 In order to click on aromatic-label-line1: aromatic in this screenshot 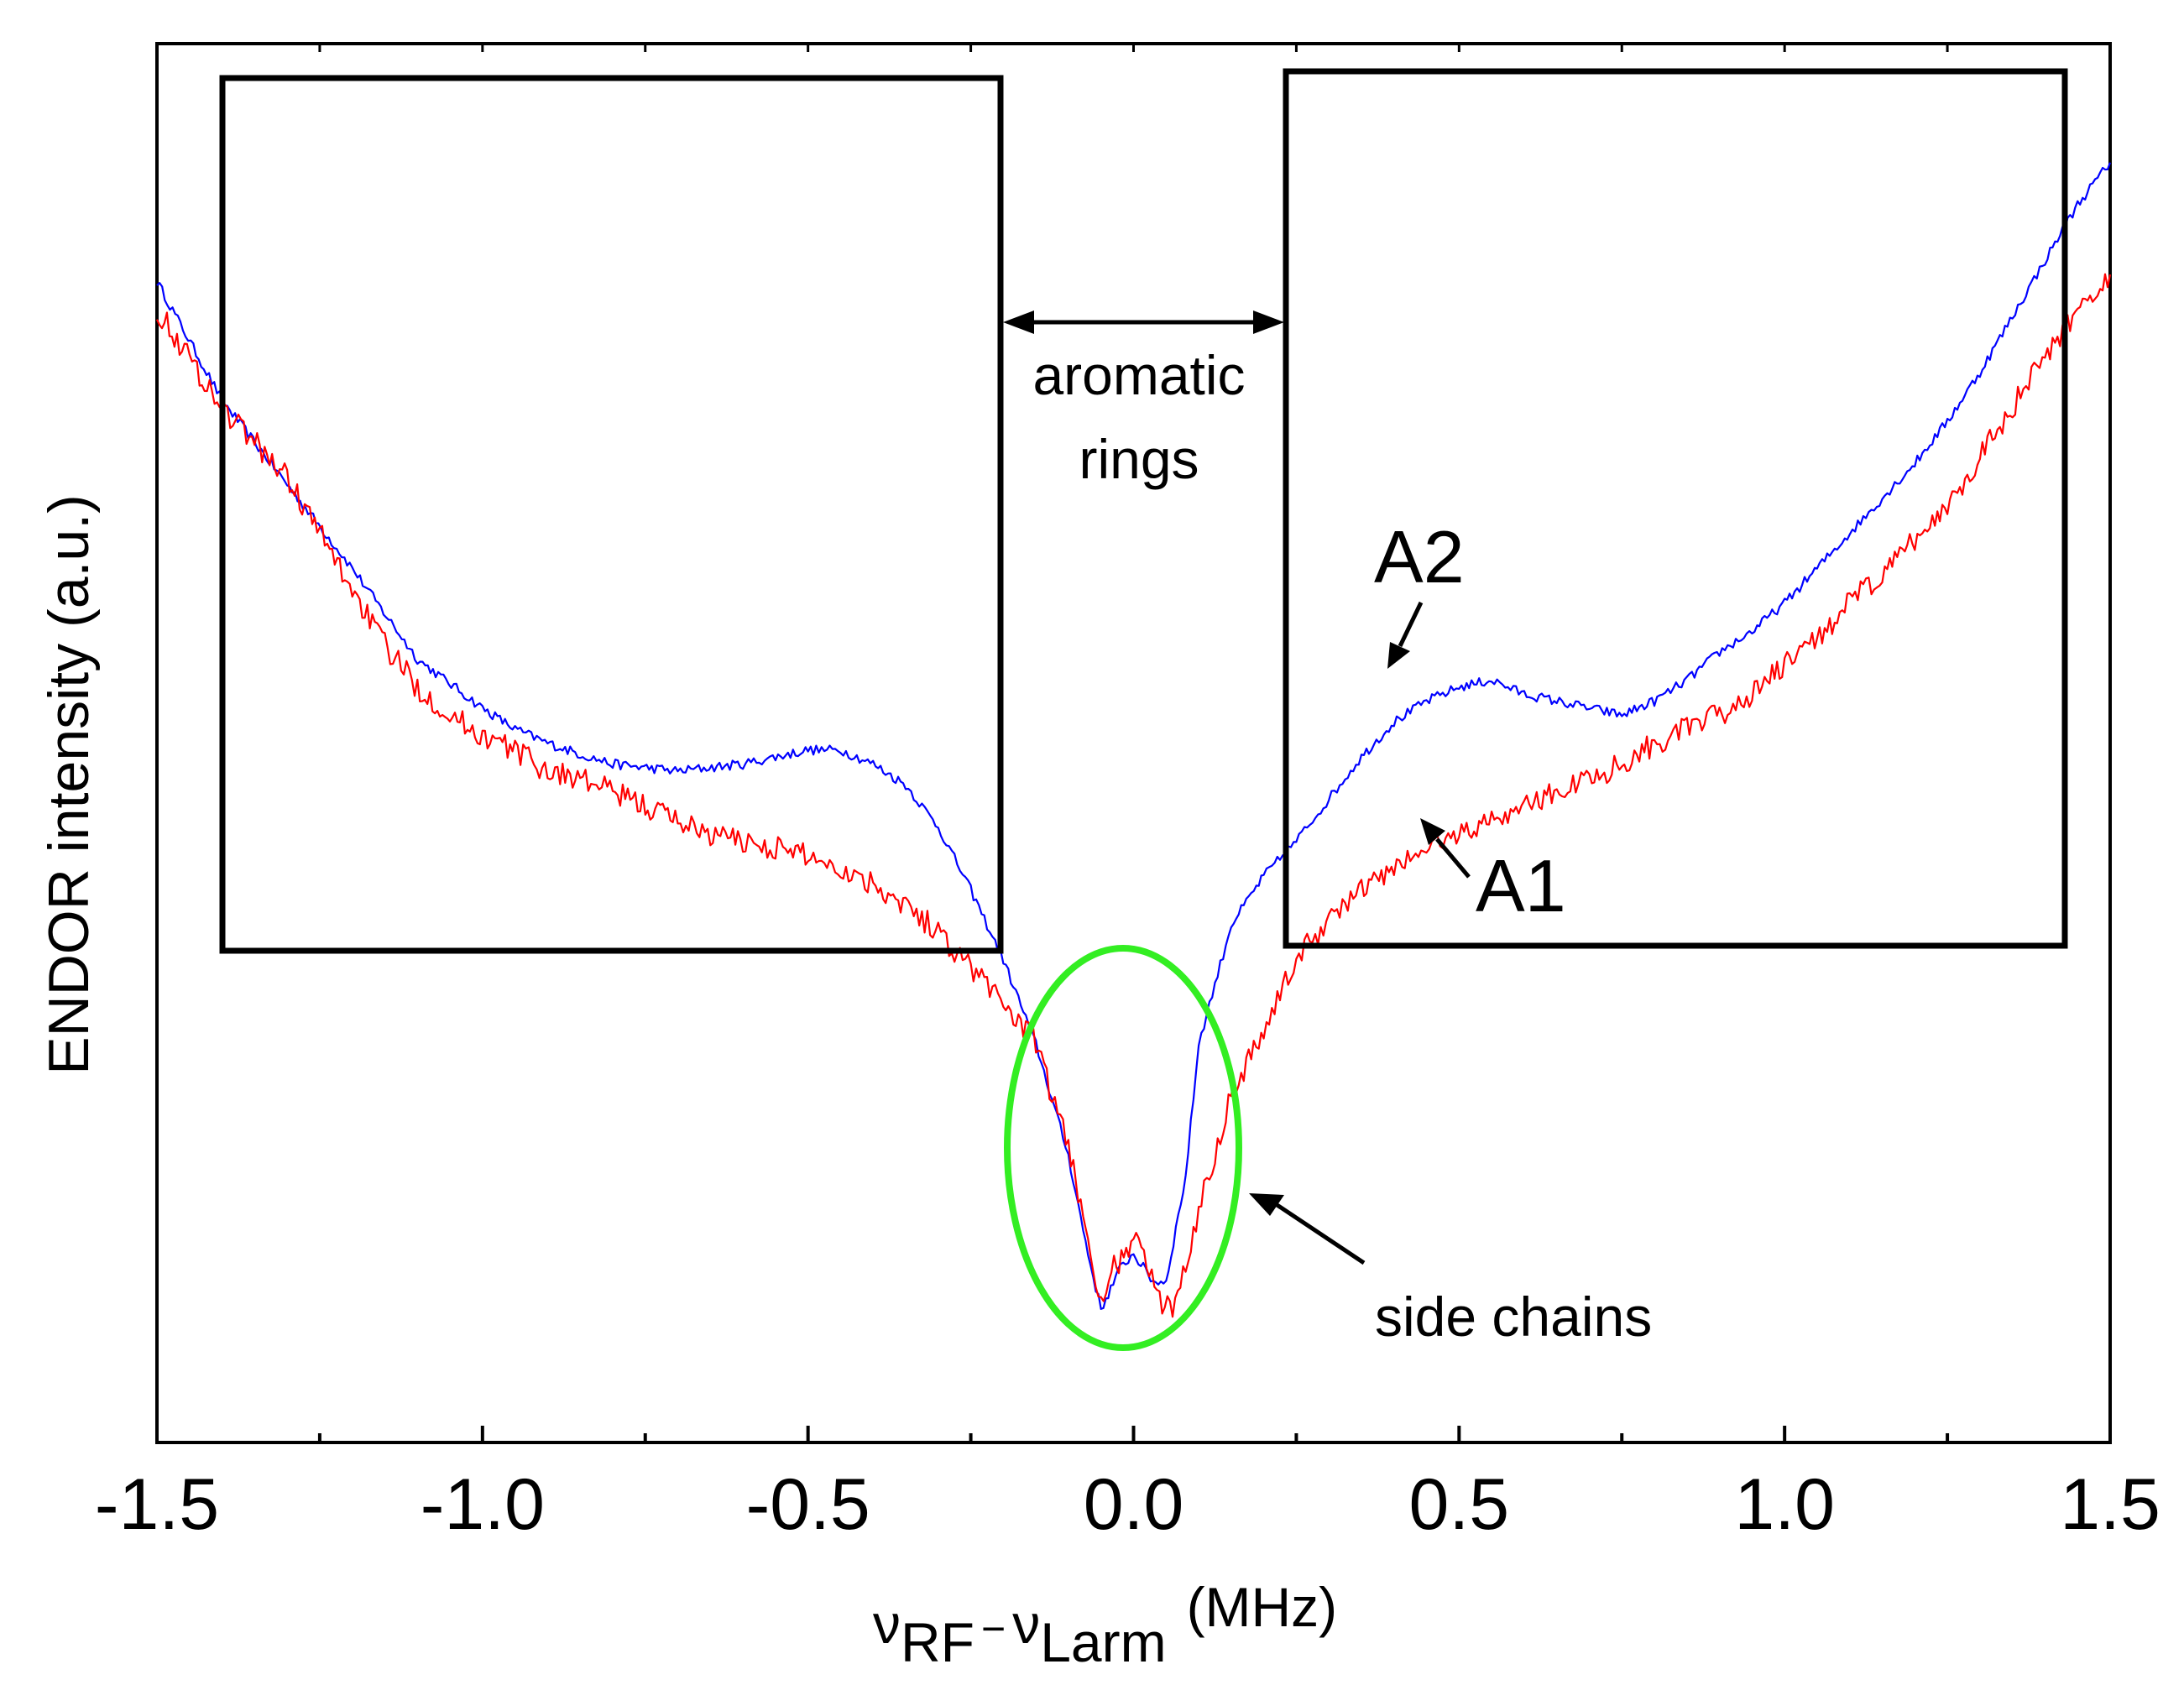, I will do `click(1139, 375)`.